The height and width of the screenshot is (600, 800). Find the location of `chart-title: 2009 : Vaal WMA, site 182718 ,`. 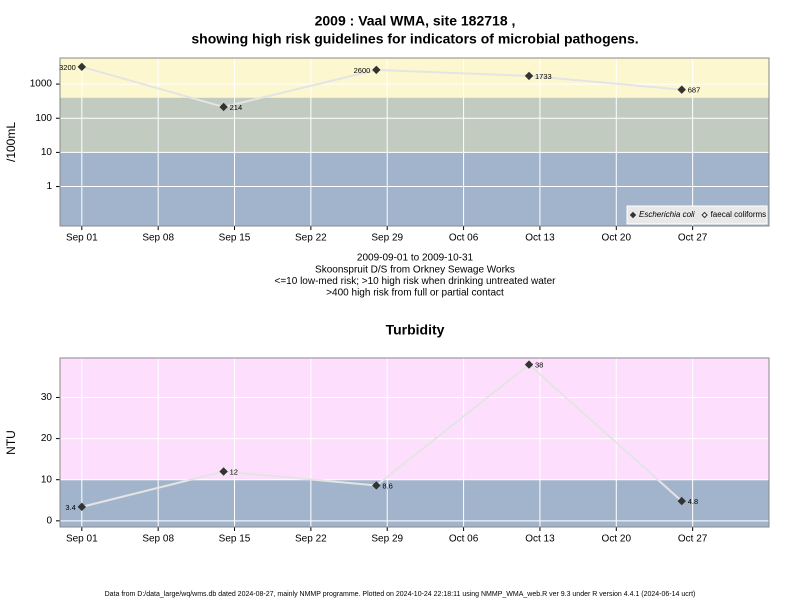

chart-title: 2009 : Vaal WMA, site 182718 , is located at coordinates (415, 21).